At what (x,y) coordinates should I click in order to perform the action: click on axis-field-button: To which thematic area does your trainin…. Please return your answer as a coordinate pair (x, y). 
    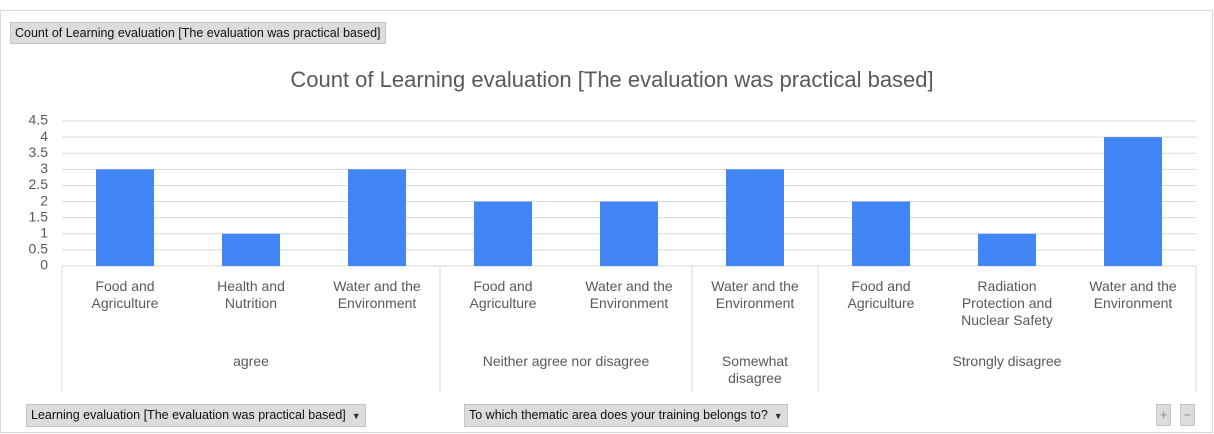
    Looking at the image, I should click on (626, 415).